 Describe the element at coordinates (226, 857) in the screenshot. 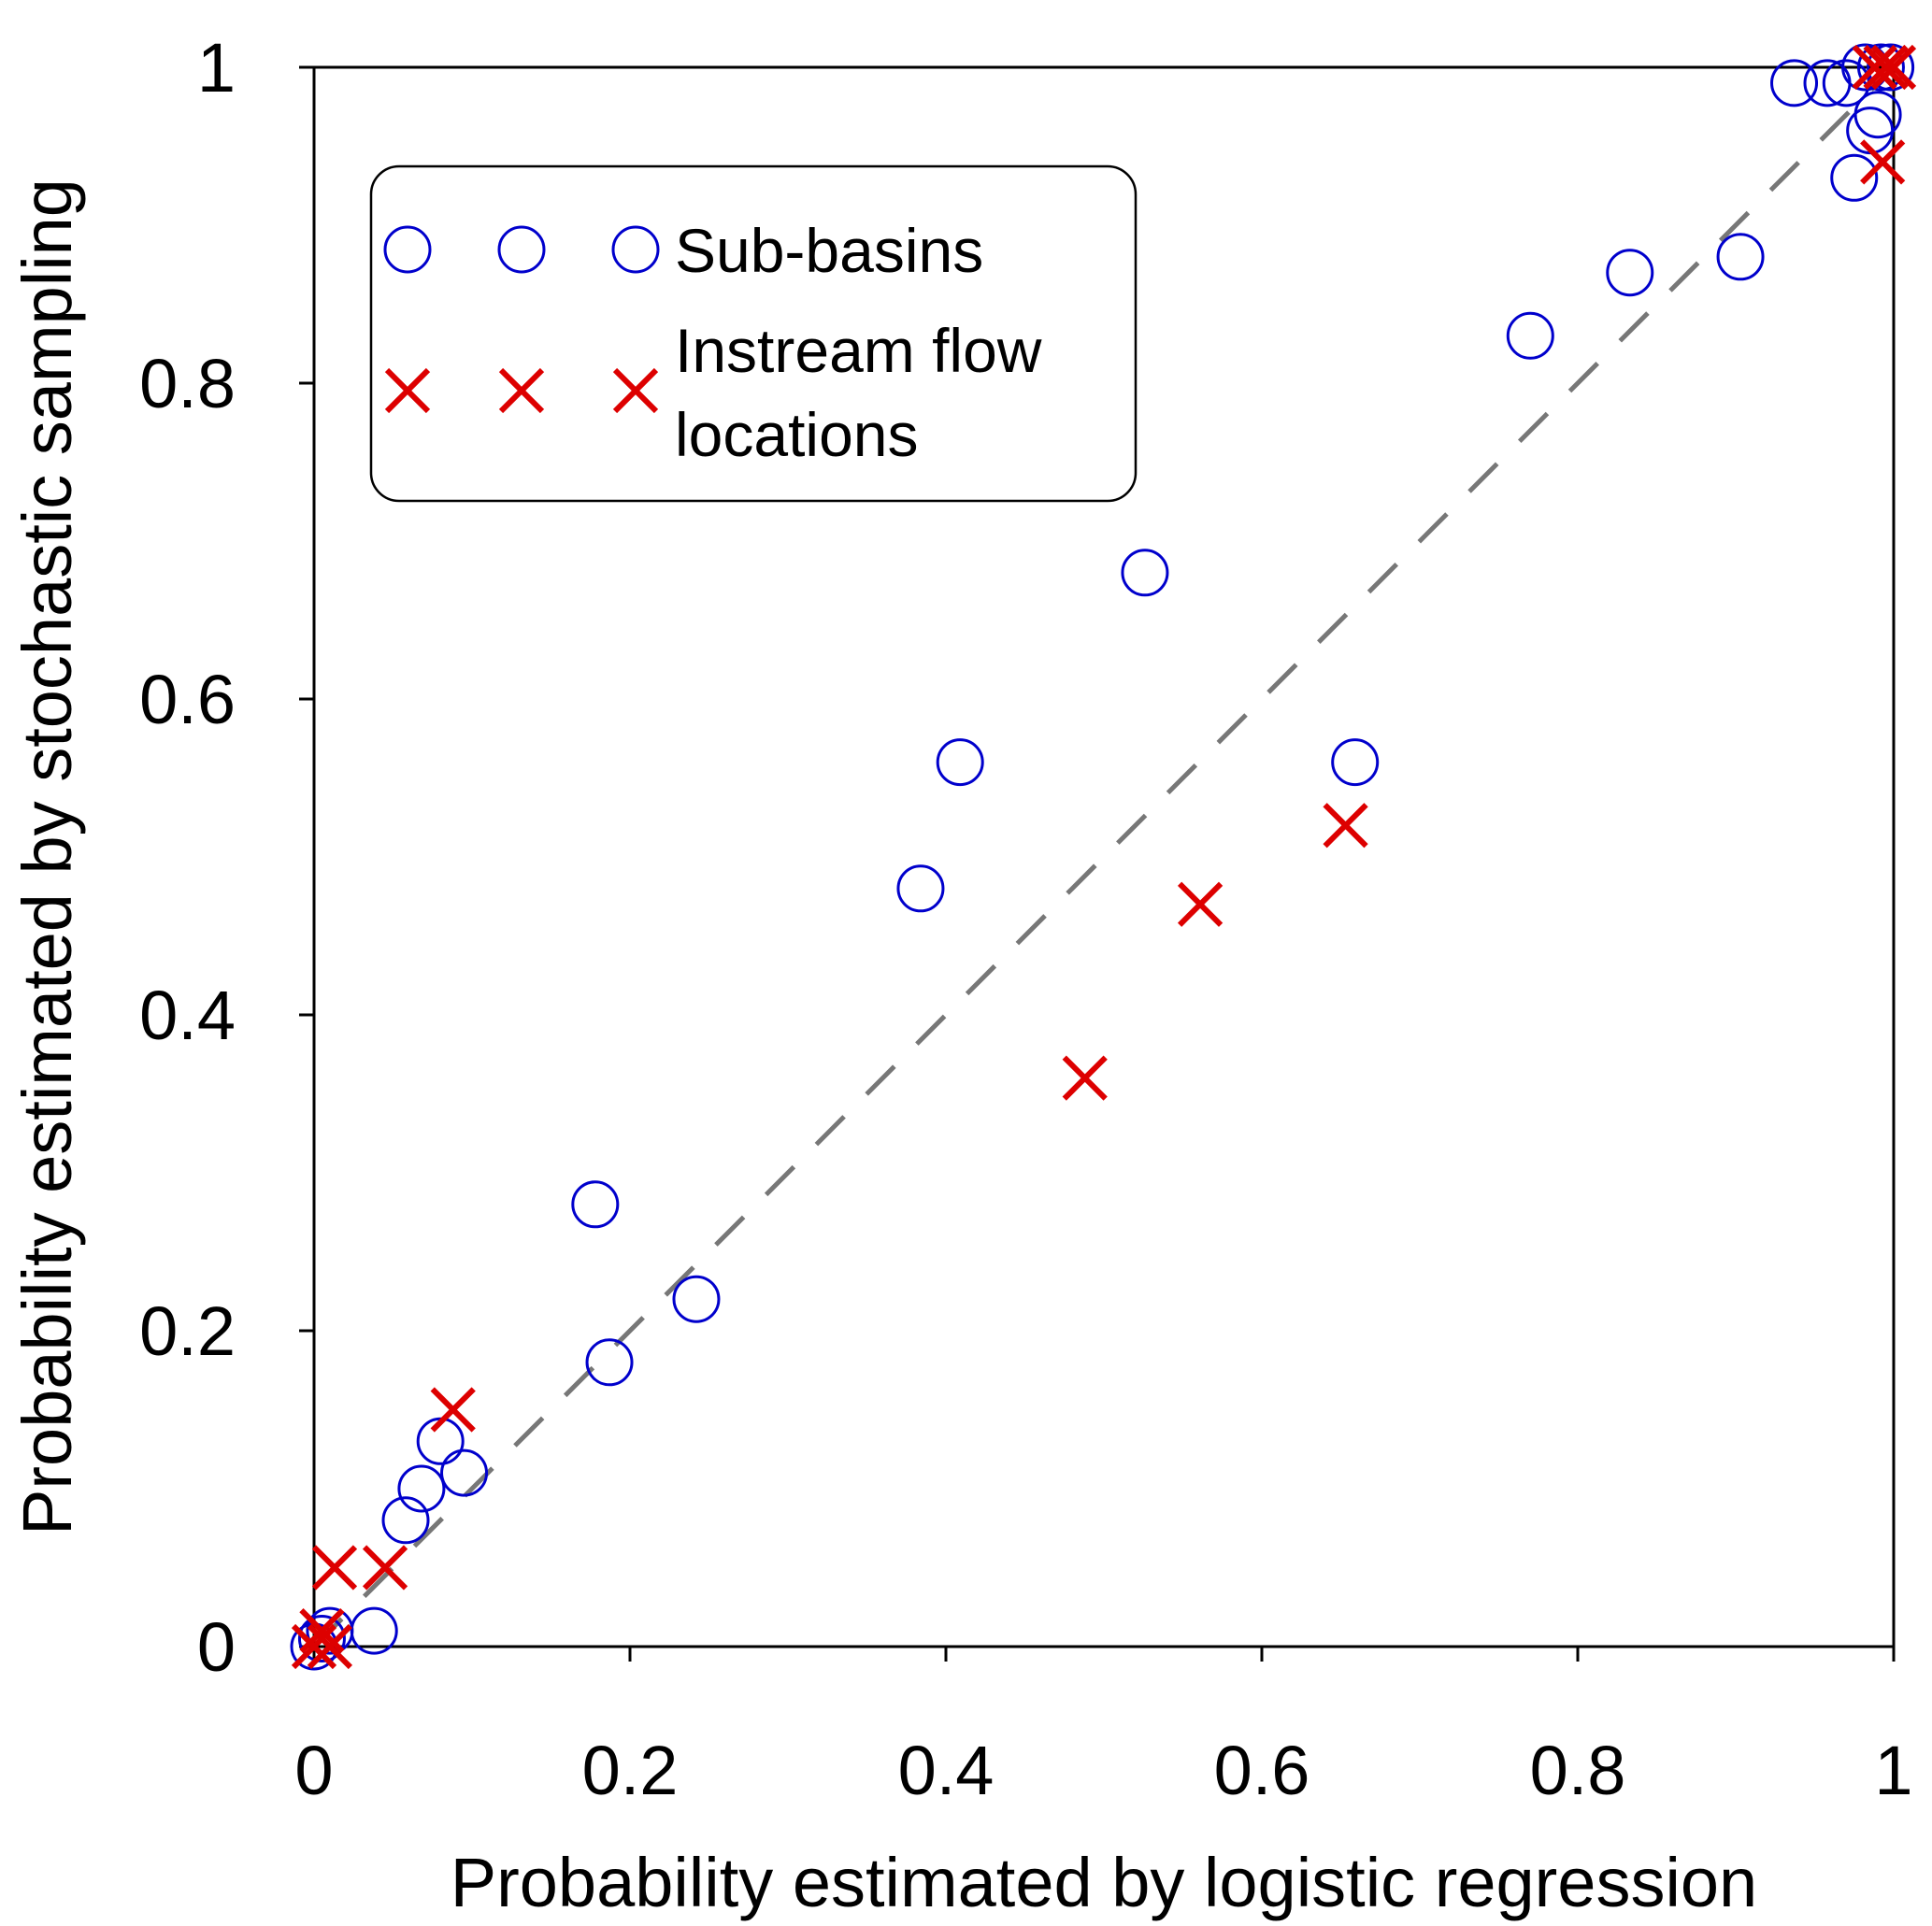

I see `y-axis-ticks: 0 0.2 0.4 0.6 0.8 1` at that location.